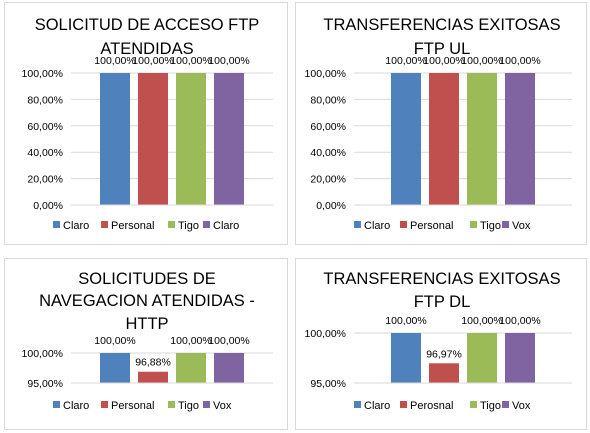  What do you see at coordinates (146, 49) in the screenshot?
I see `chart-title-line: ATENDIDAS` at bounding box center [146, 49].